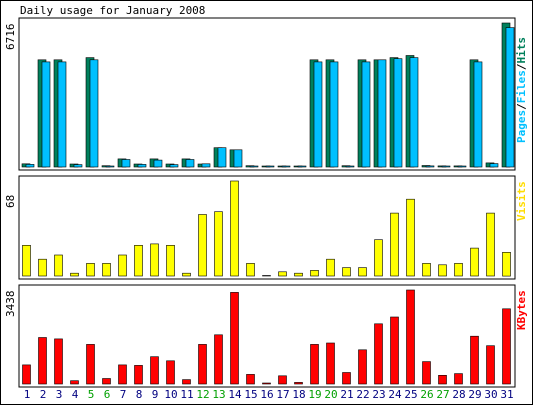 The width and height of the screenshot is (533, 410). What do you see at coordinates (107, 394) in the screenshot?
I see `x-tick-label-day-6: 6` at bounding box center [107, 394].